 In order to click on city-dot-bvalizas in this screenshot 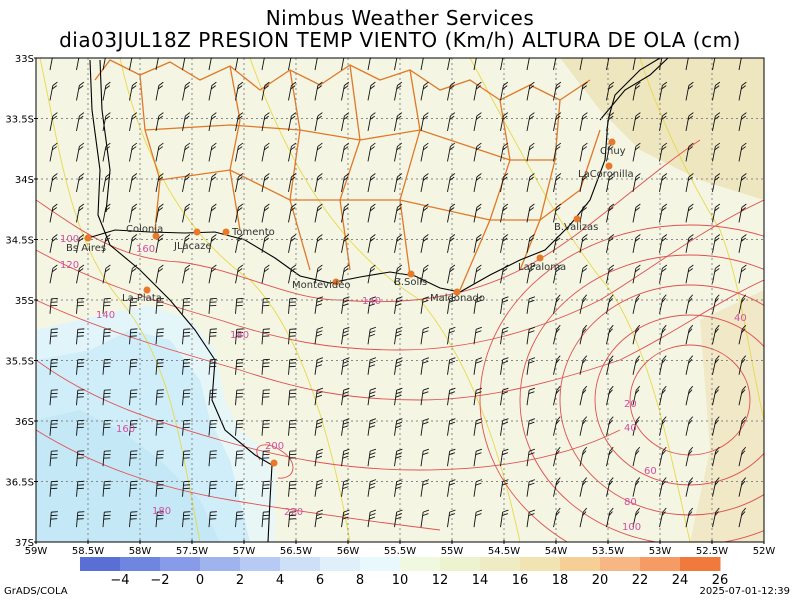, I will do `click(577, 219)`.